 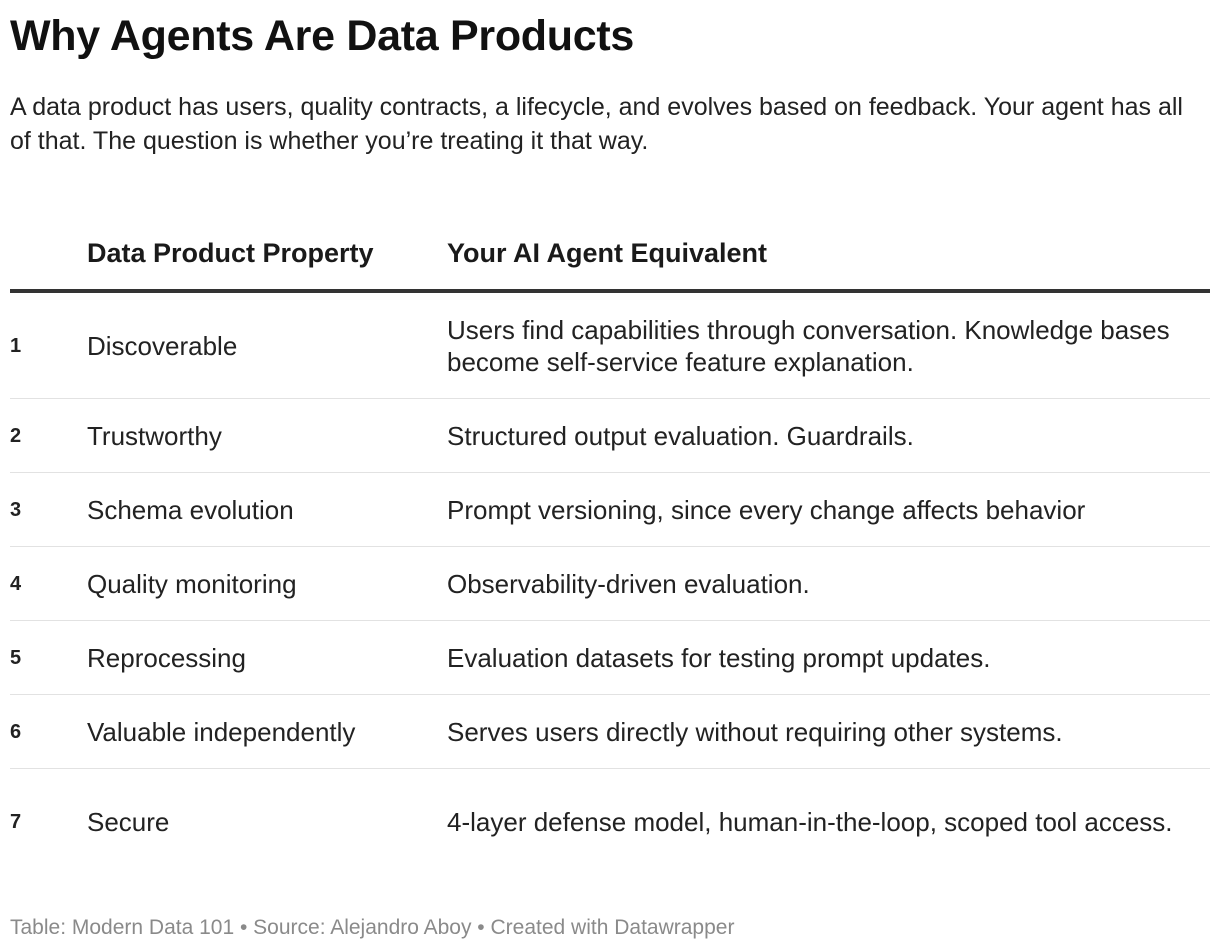 I want to click on row-number: 4, so click(x=16, y=583).